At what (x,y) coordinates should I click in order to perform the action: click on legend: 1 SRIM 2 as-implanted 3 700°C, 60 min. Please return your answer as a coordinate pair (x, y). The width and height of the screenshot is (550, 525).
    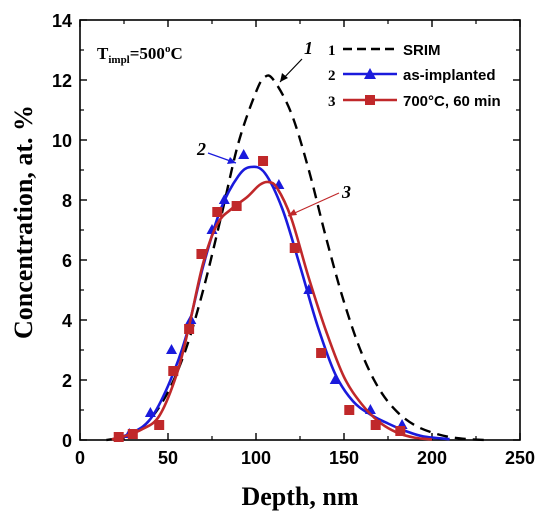
    Looking at the image, I should click on (414, 76).